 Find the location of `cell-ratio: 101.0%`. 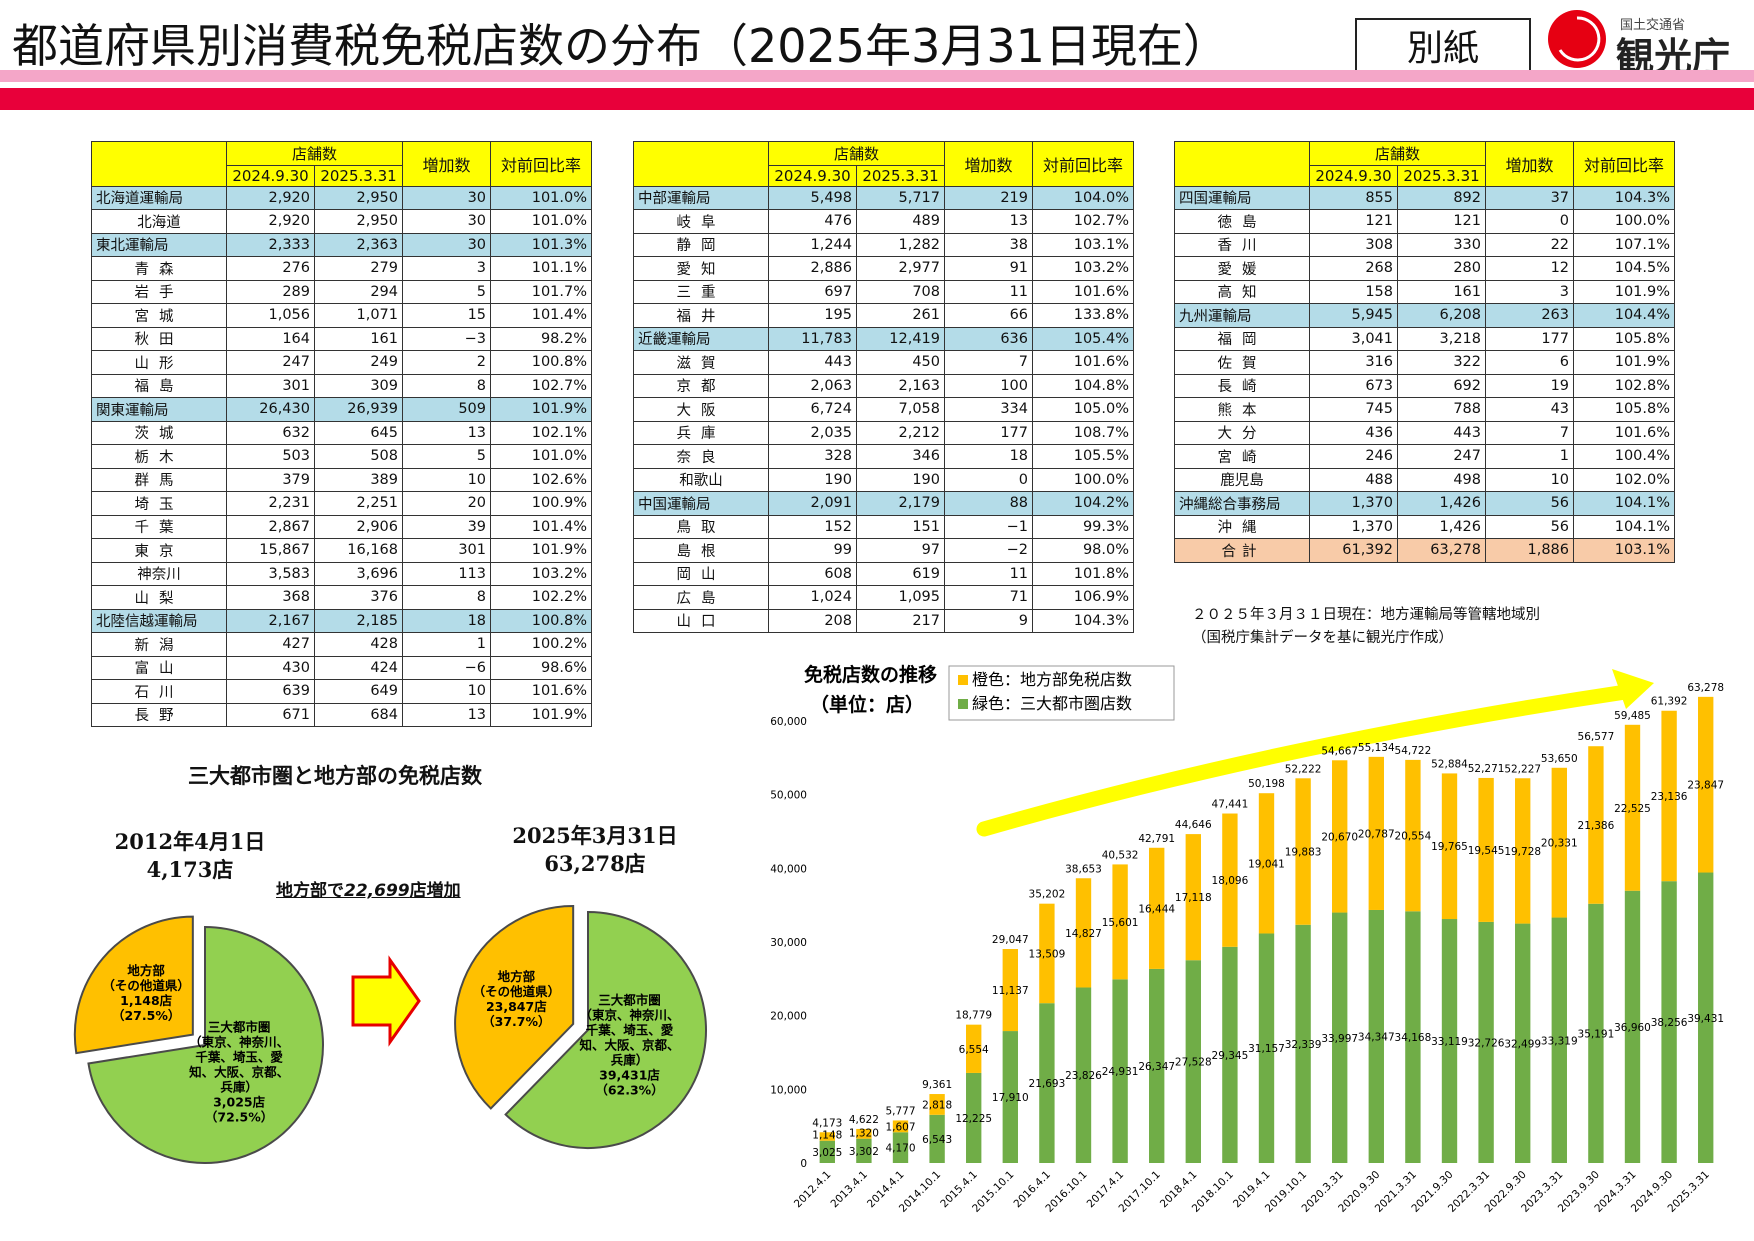

cell-ratio: 101.0% is located at coordinates (541, 197).